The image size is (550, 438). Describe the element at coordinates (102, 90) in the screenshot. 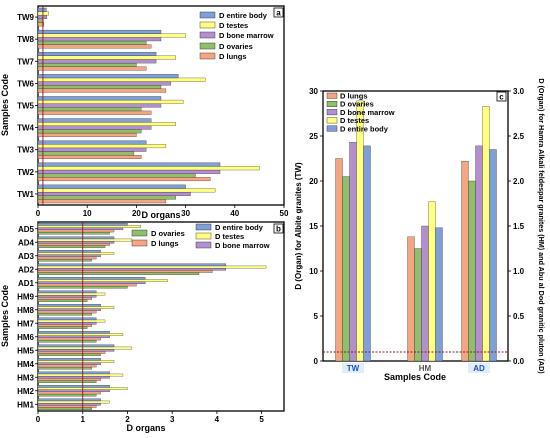

I see `bar-tw6-d-lungs` at that location.